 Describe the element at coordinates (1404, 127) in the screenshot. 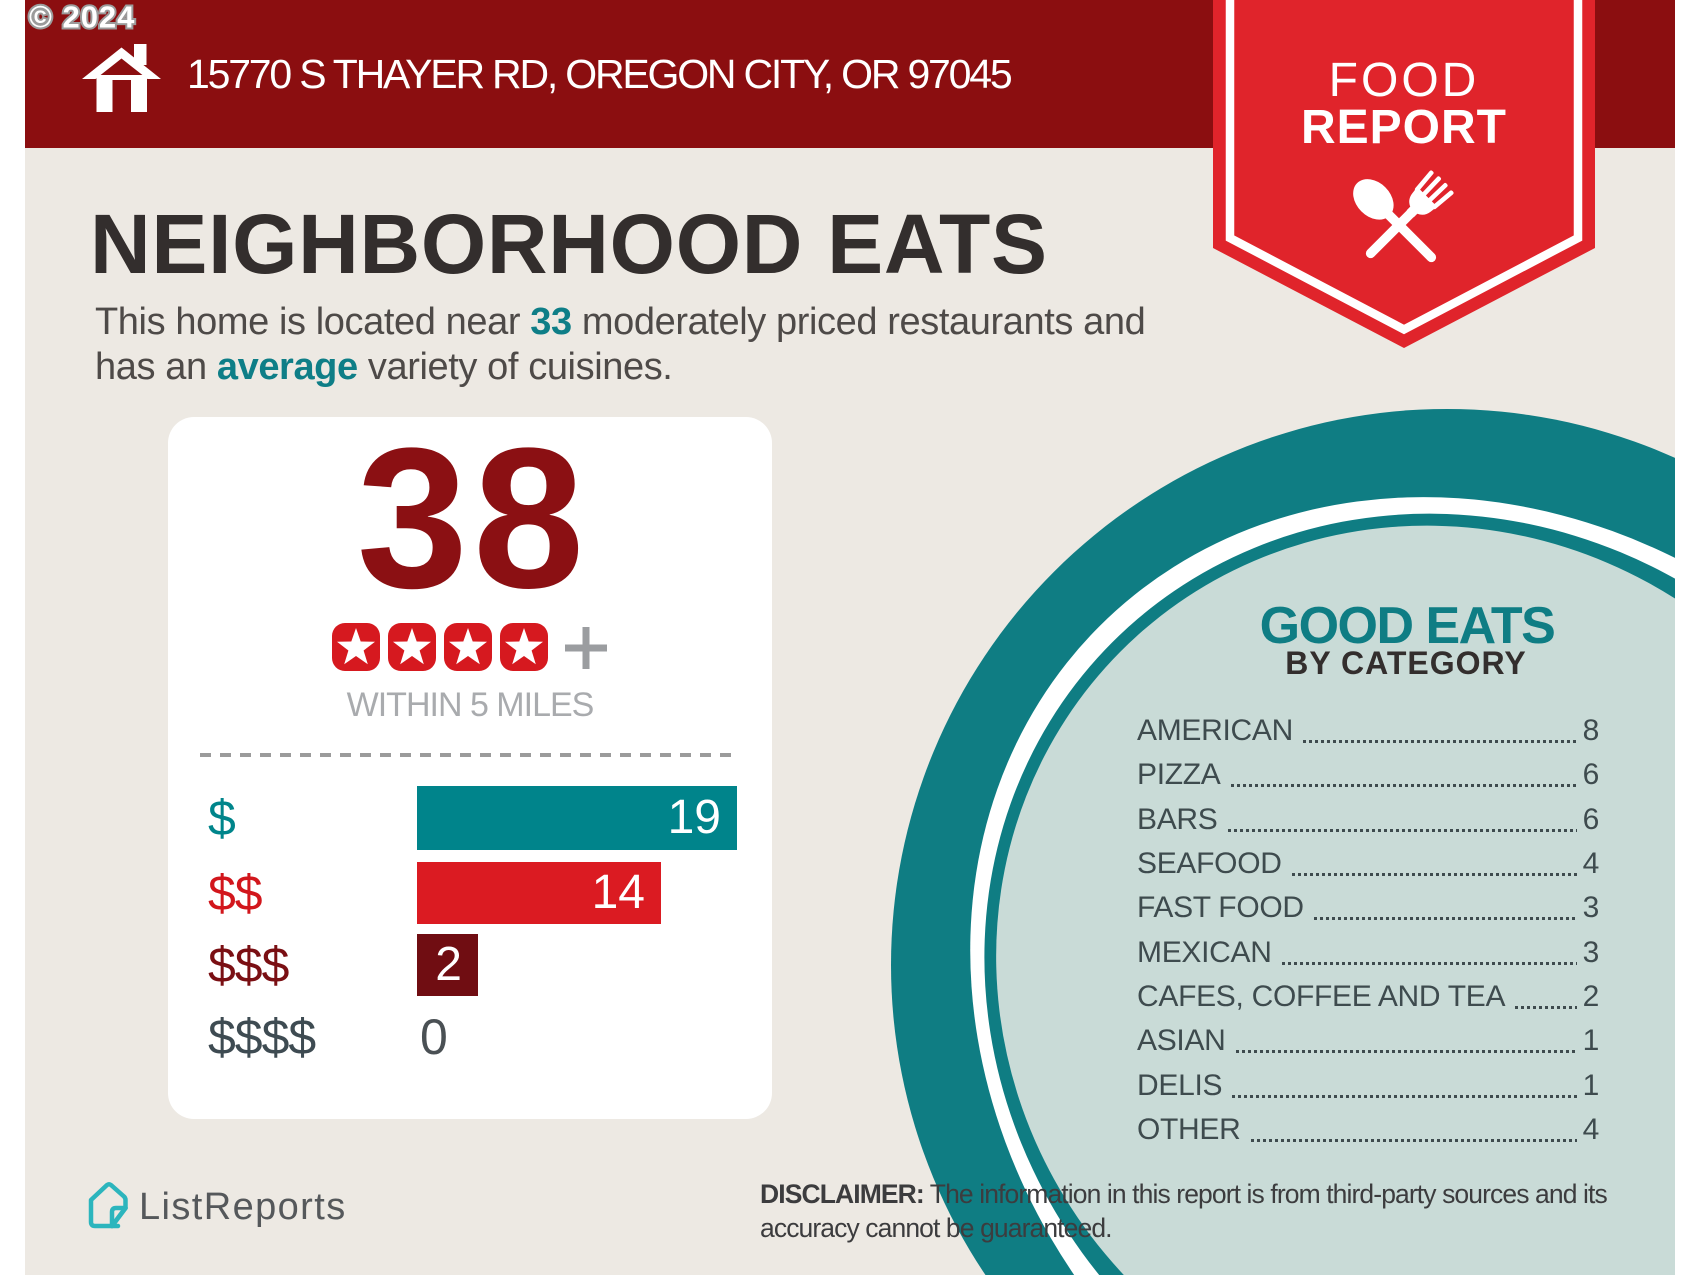

I see `svg-text: REPORT` at that location.